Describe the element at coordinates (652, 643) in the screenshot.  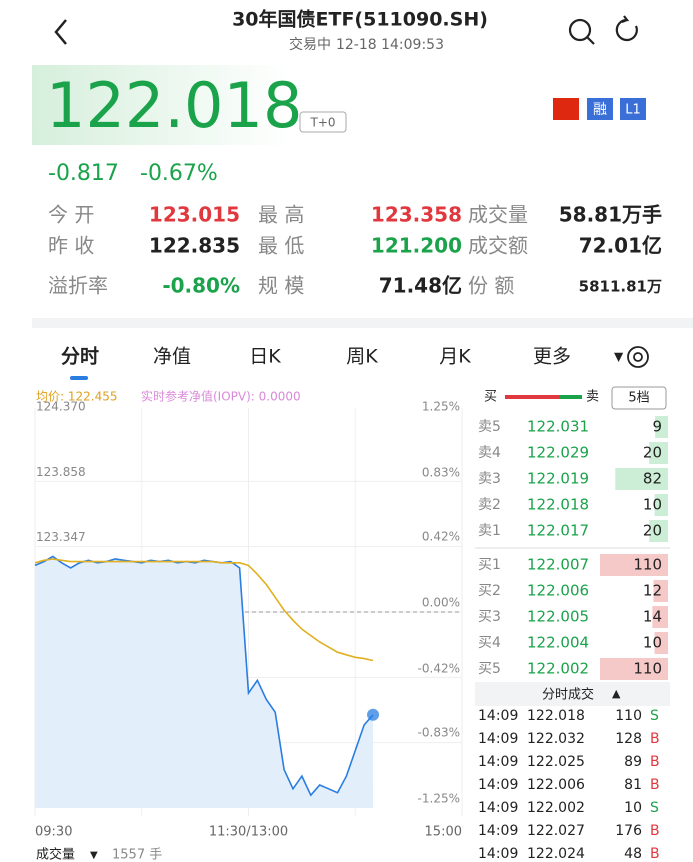
I see `book-volume: 10` at that location.